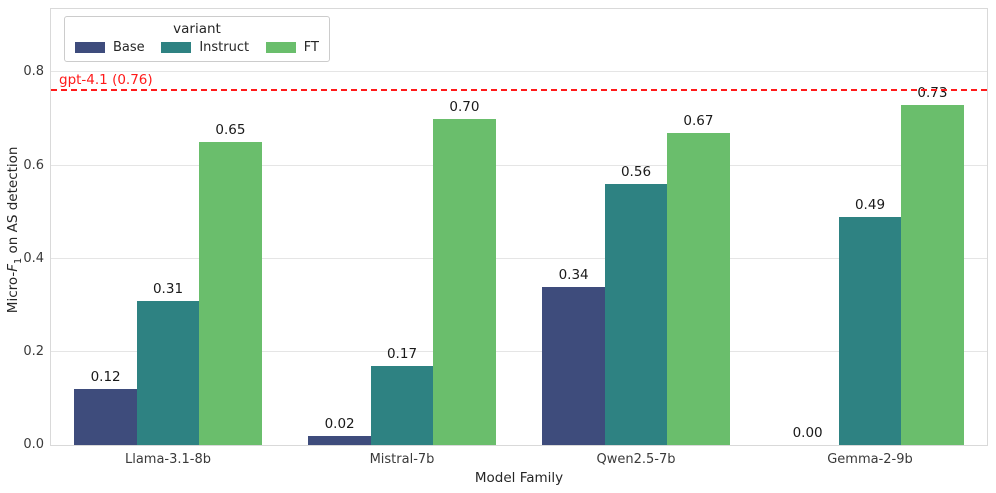 The height and width of the screenshot is (493, 996). What do you see at coordinates (698, 288) in the screenshot?
I see `bar-ft-Qwen2.5-7b` at bounding box center [698, 288].